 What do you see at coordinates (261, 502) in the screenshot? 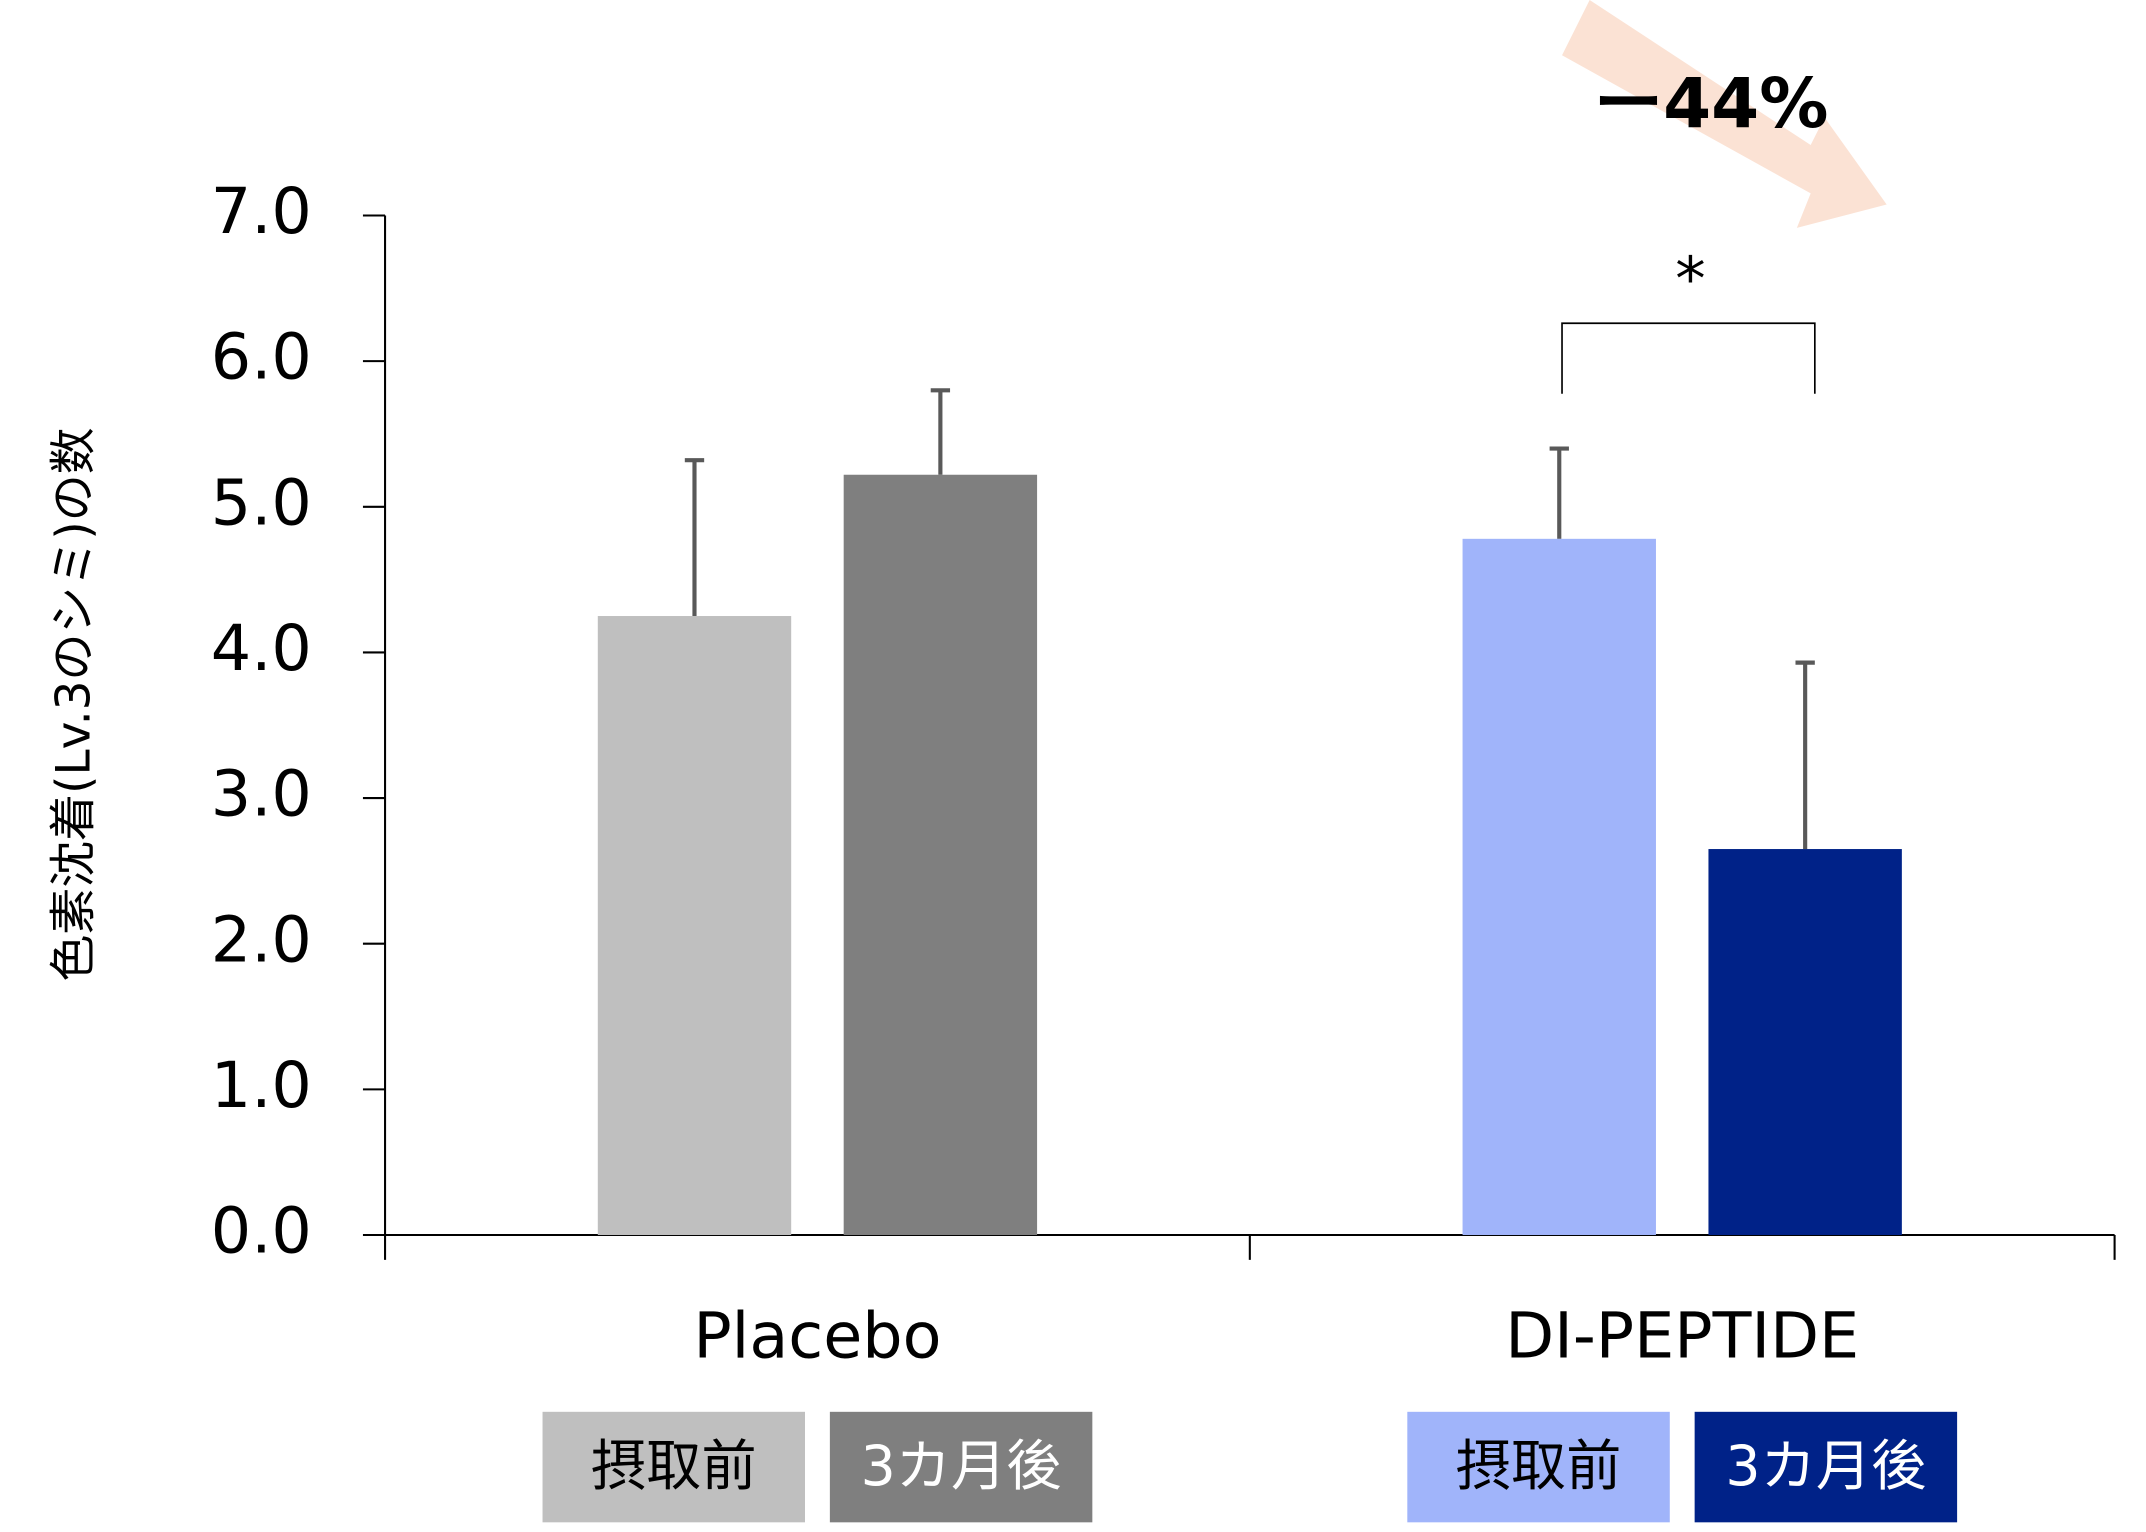
I see `y-tick-label: 5.0` at bounding box center [261, 502].